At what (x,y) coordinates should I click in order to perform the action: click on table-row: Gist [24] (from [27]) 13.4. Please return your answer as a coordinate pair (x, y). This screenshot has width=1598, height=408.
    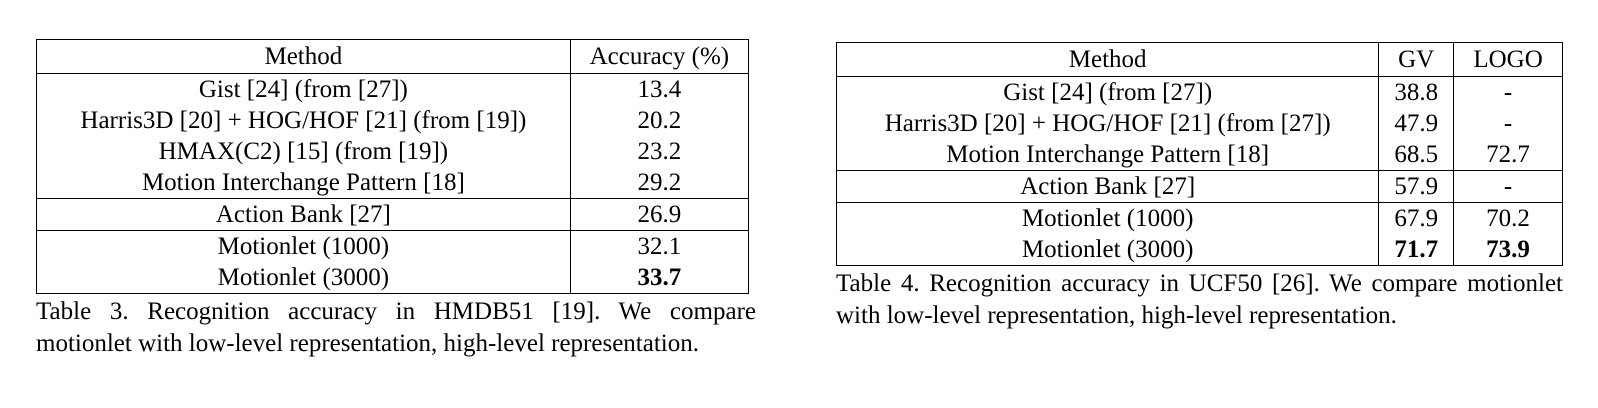
    Looking at the image, I should click on (393, 89).